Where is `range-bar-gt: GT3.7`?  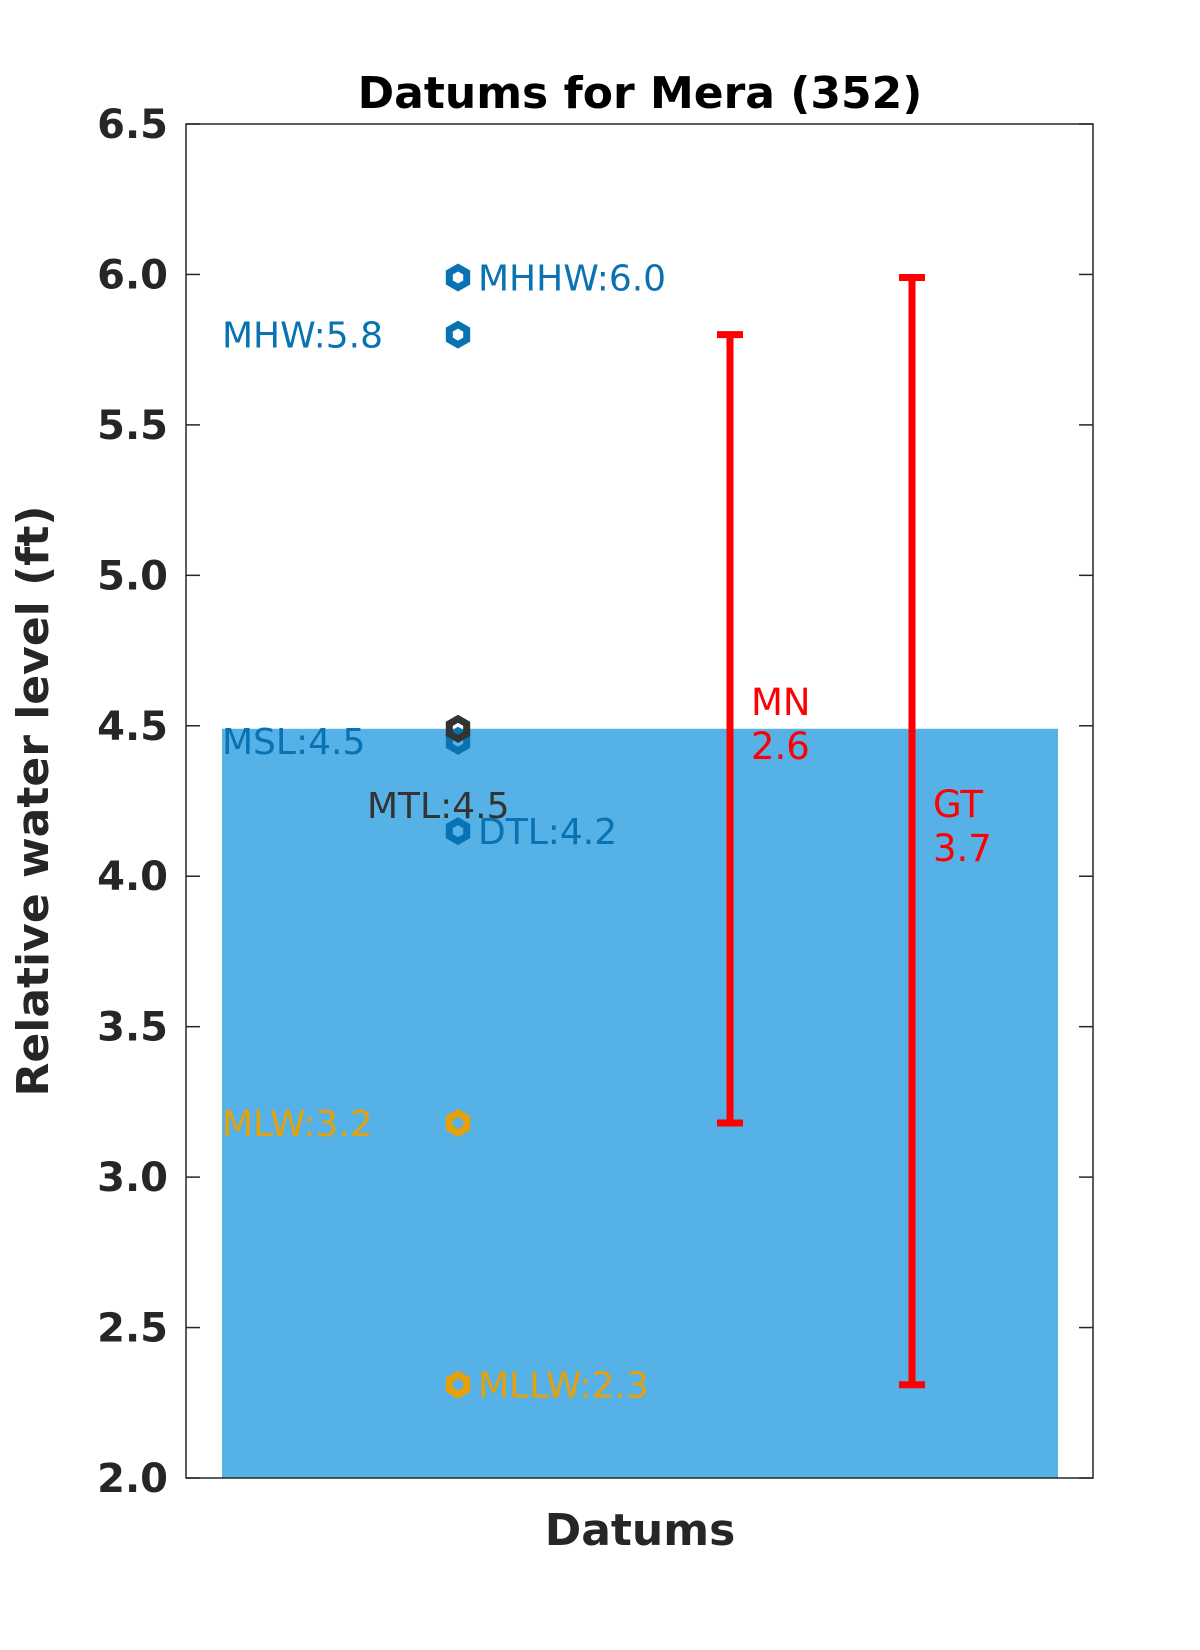
range-bar-gt: GT3.7 is located at coordinates (945, 831).